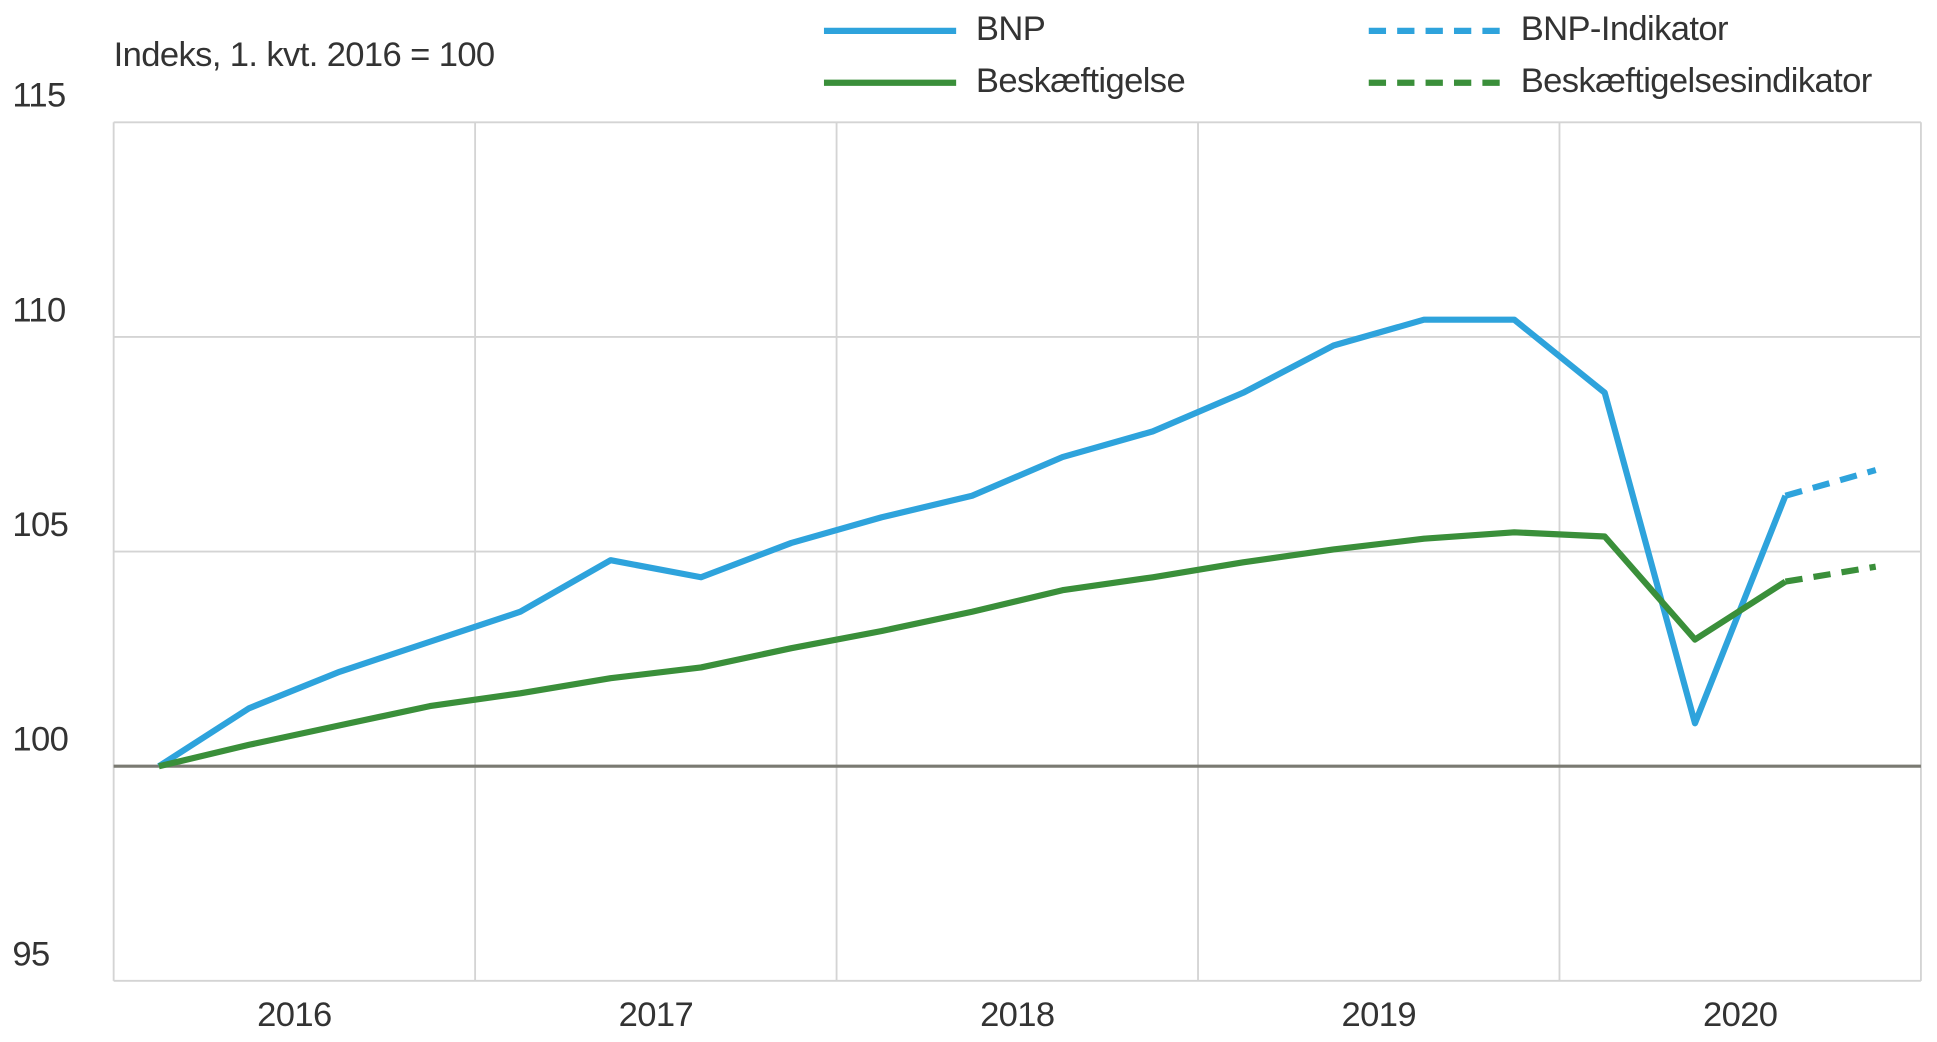 The height and width of the screenshot is (1042, 1937). Describe the element at coordinates (30, 954) in the screenshot. I see `y-tick-label: 95` at that location.